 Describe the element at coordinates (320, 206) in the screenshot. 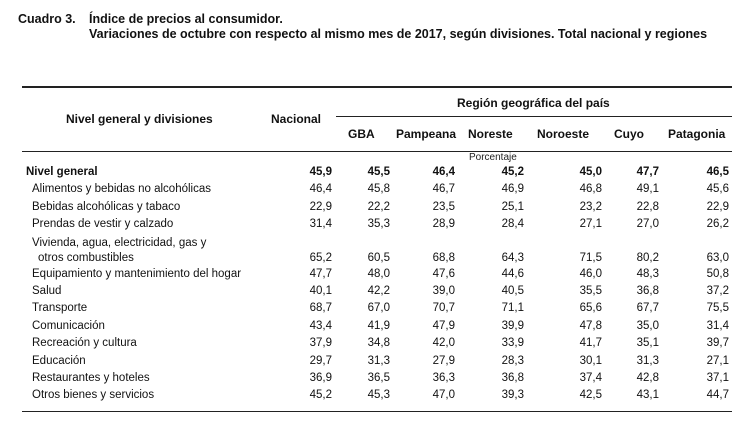

I see `cell-nacional: 22,9` at that location.